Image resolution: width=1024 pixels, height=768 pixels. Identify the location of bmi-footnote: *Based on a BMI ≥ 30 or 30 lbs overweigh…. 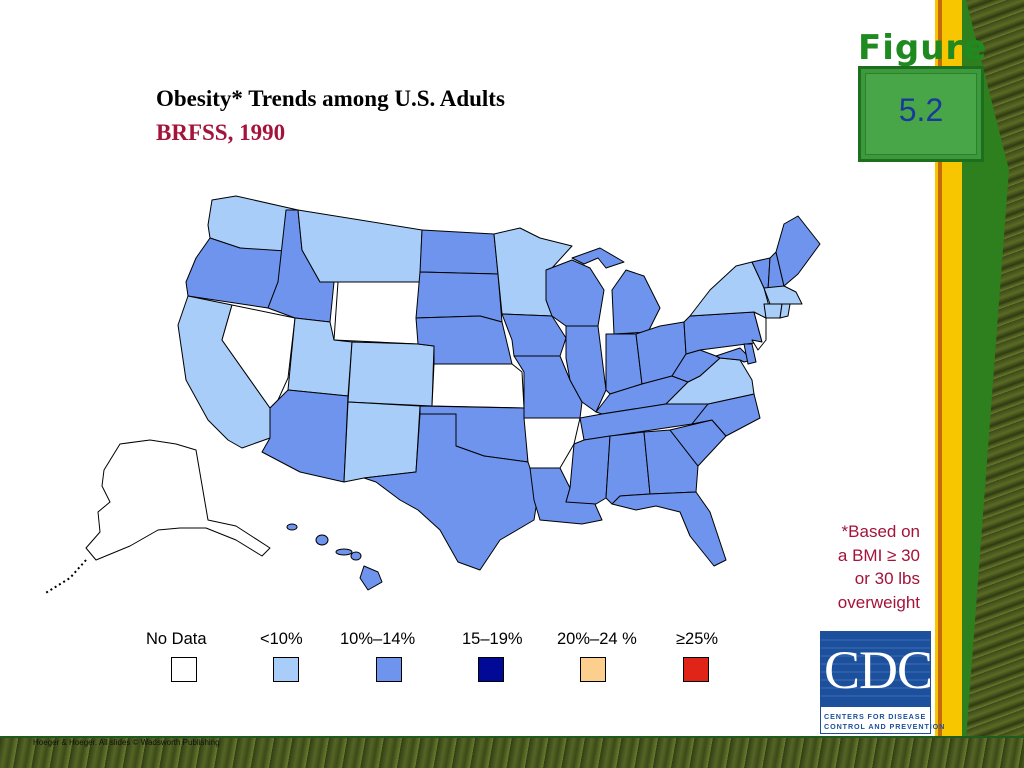
(850, 567).